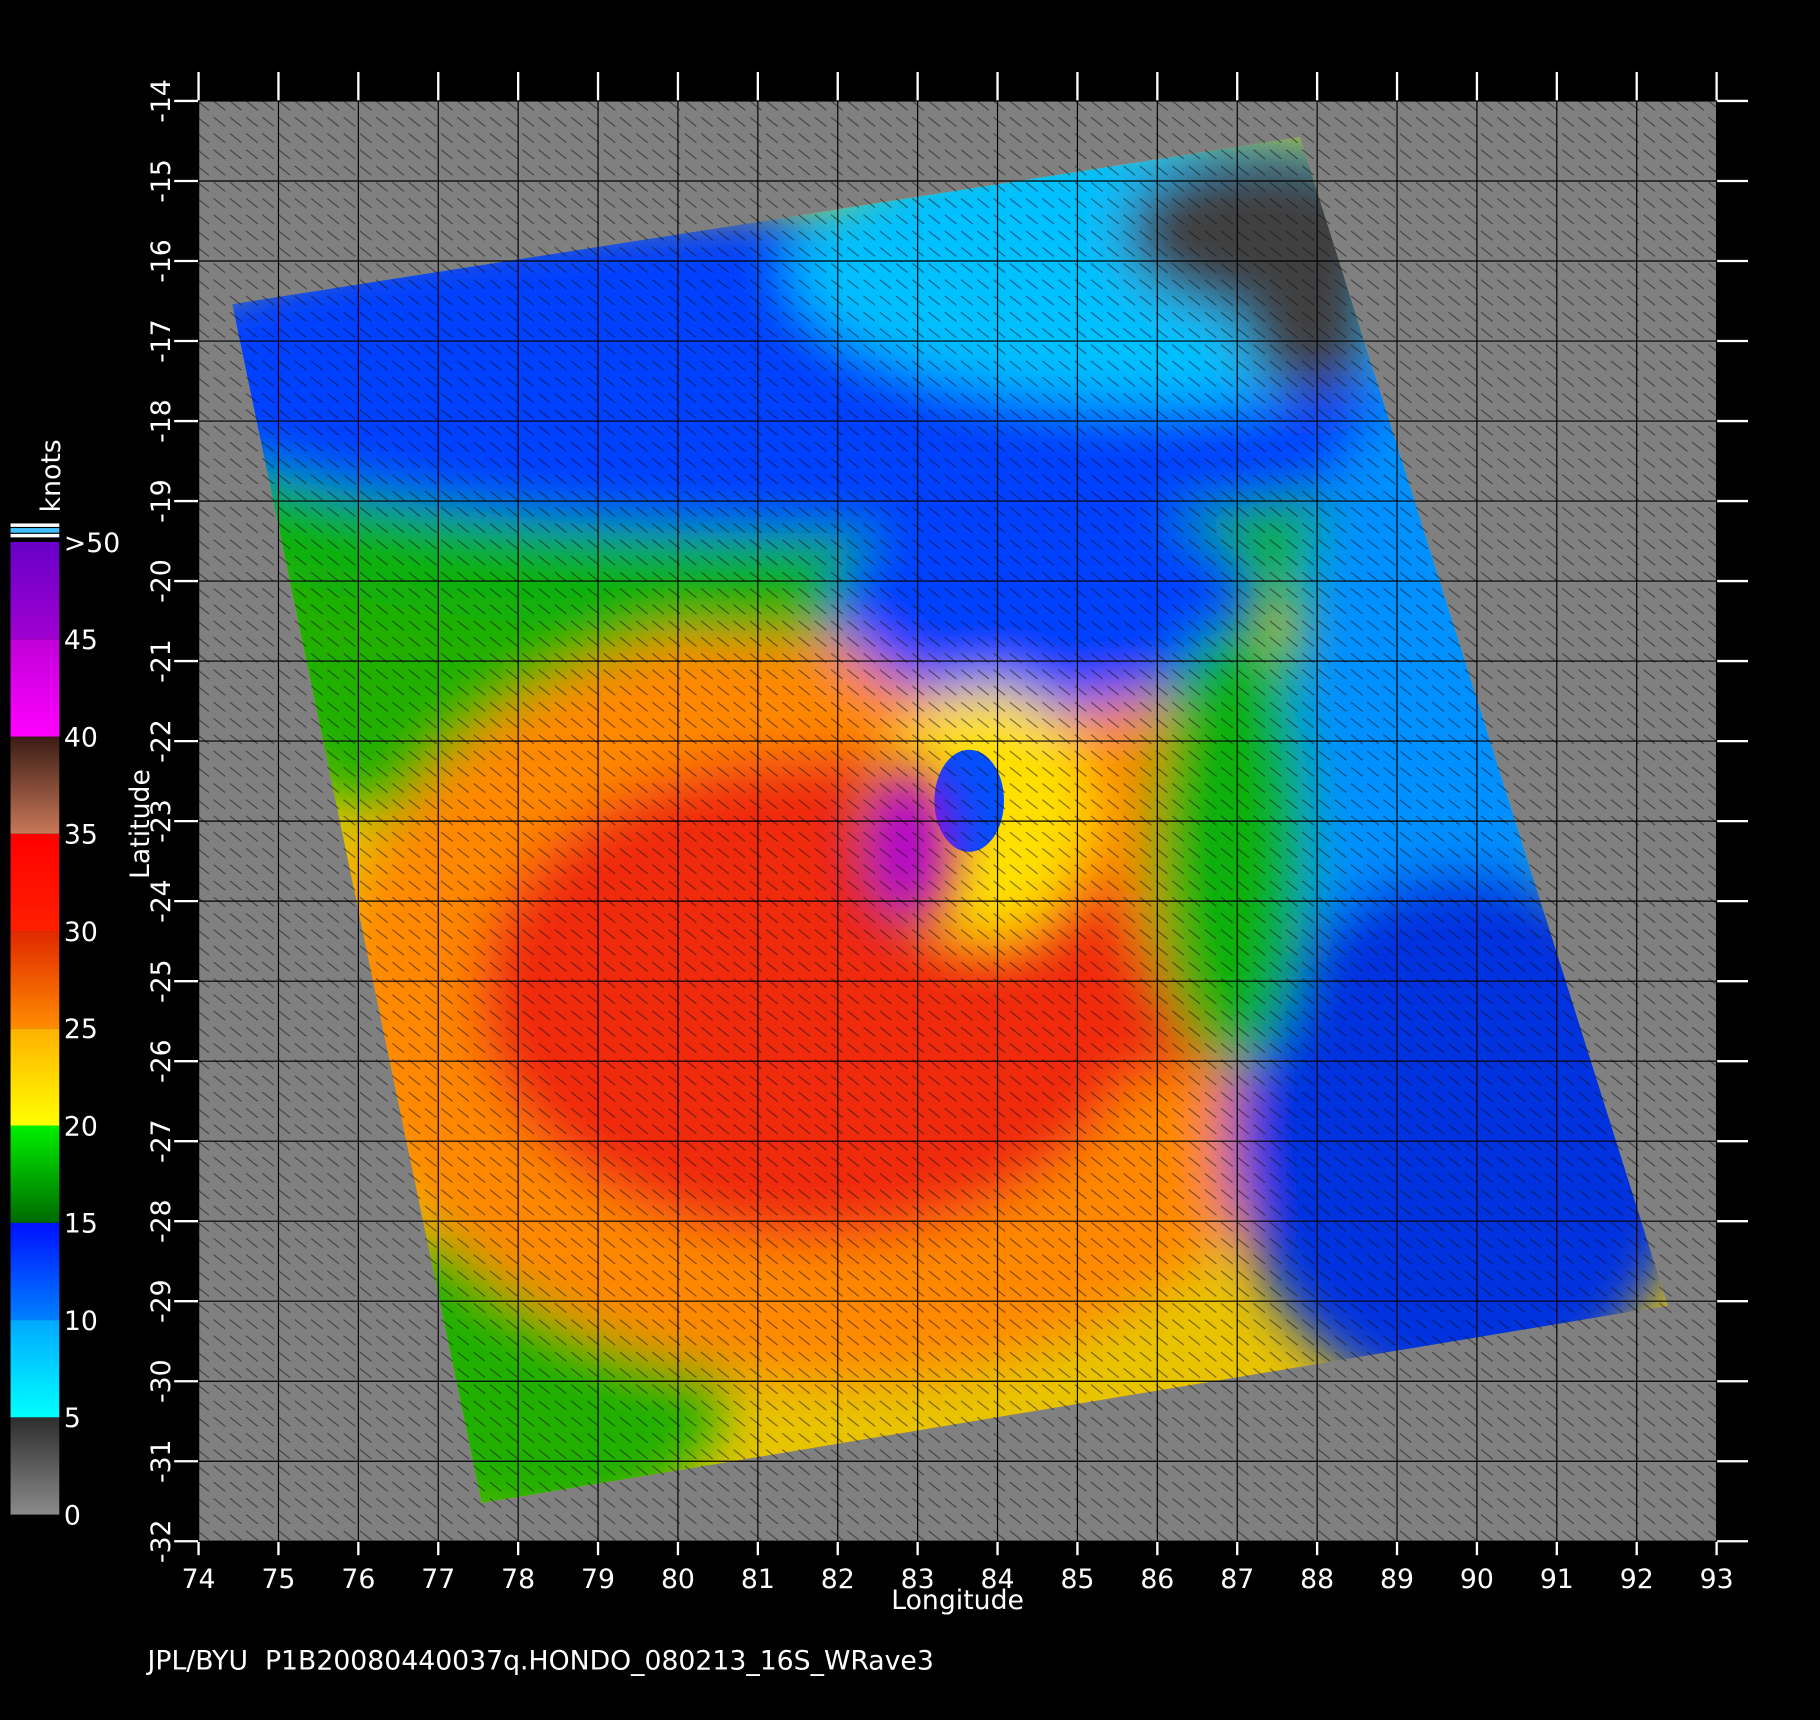  I want to click on y-tick-label: -15, so click(161, 181).